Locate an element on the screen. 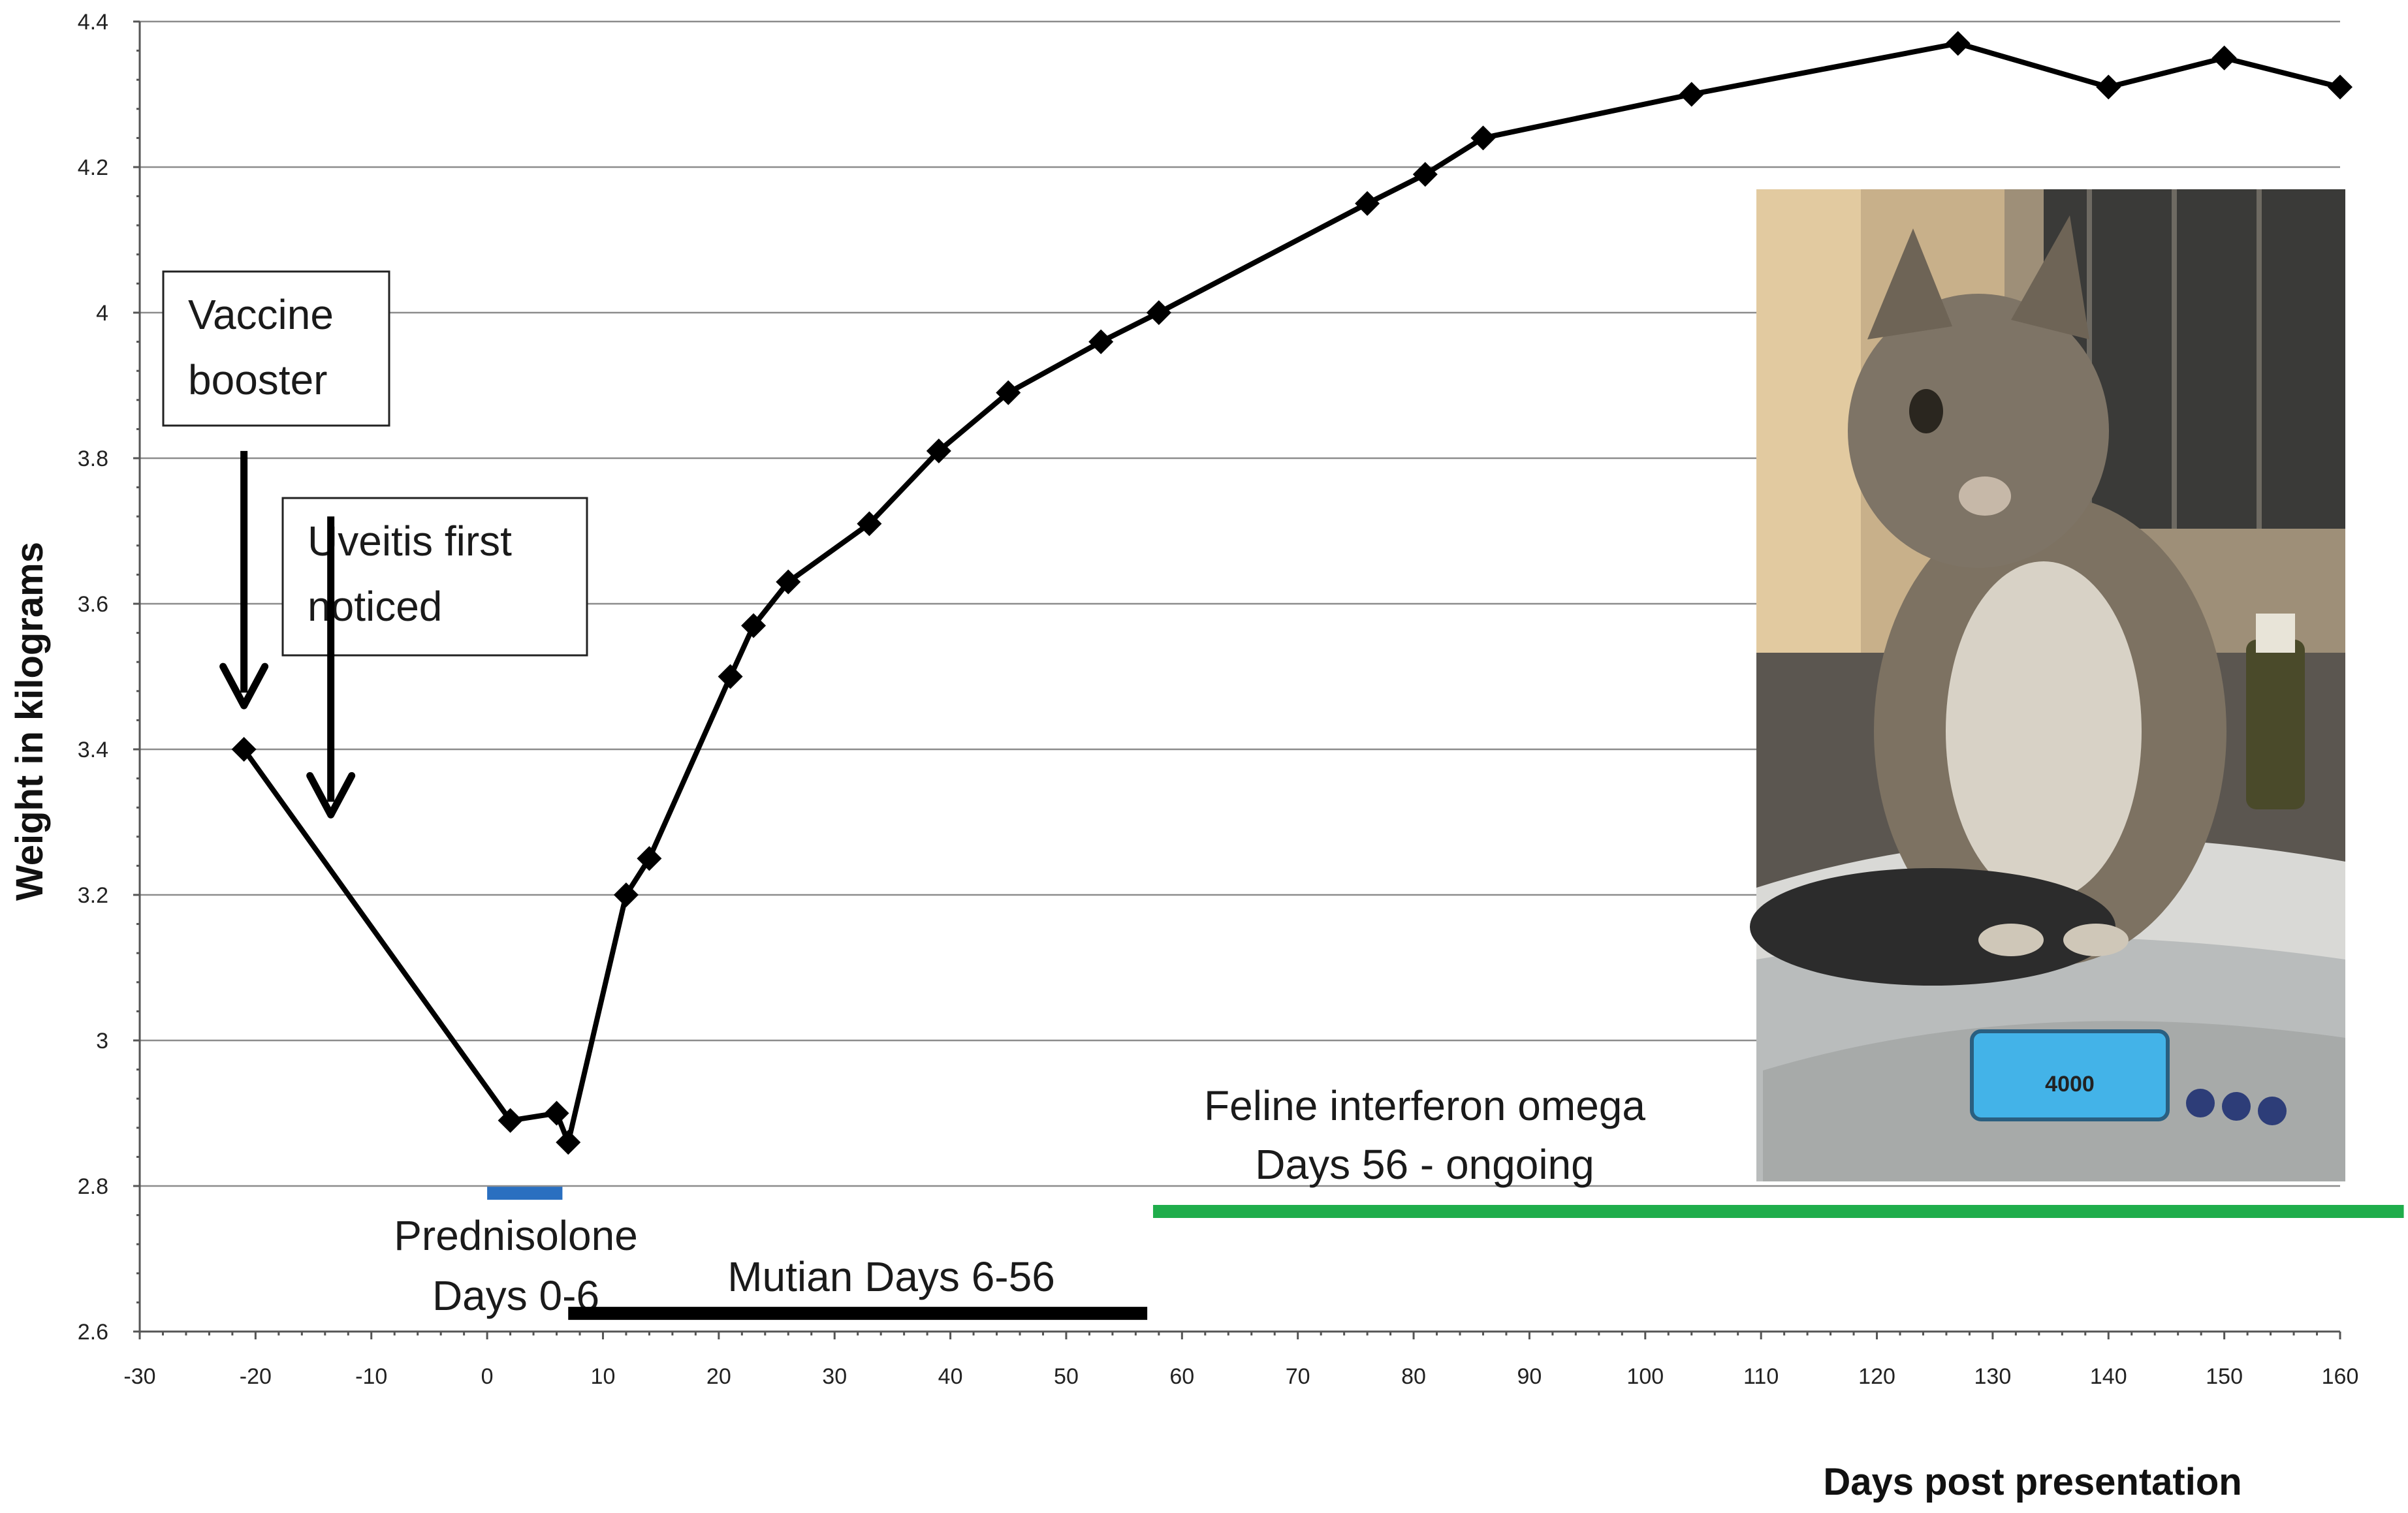  y-tick-label: 4 is located at coordinates (102, 313).